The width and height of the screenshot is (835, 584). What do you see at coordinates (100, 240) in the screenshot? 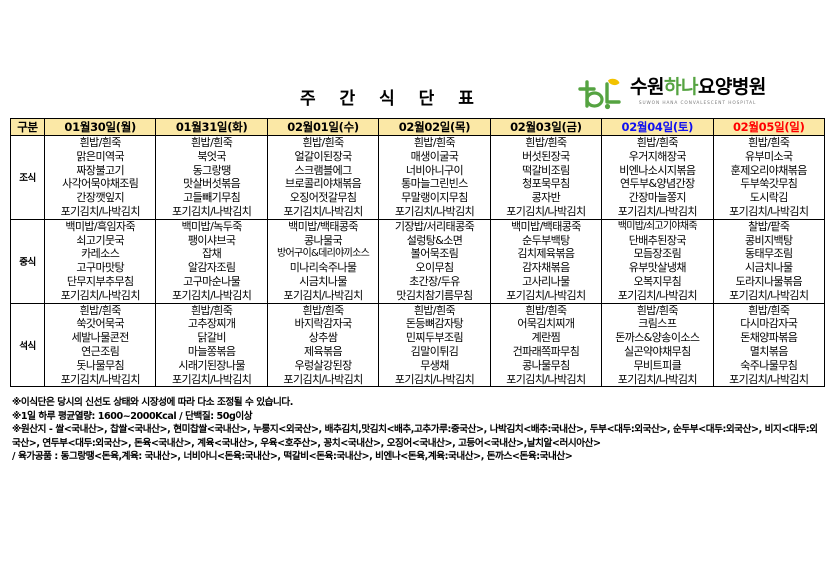
I see `dish-item: 쇠고기뭇국` at bounding box center [100, 240].